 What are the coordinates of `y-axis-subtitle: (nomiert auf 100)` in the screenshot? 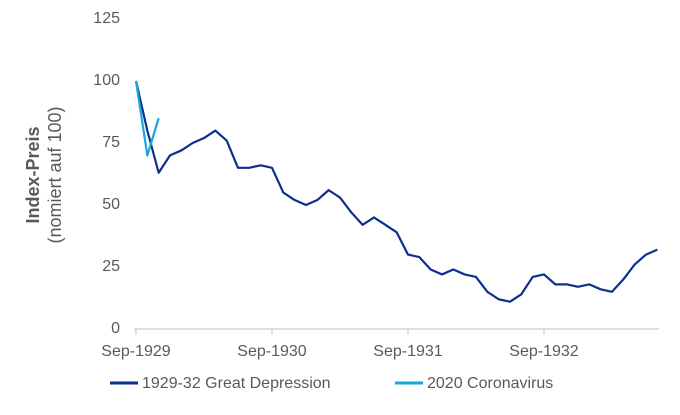 It's located at (55, 174).